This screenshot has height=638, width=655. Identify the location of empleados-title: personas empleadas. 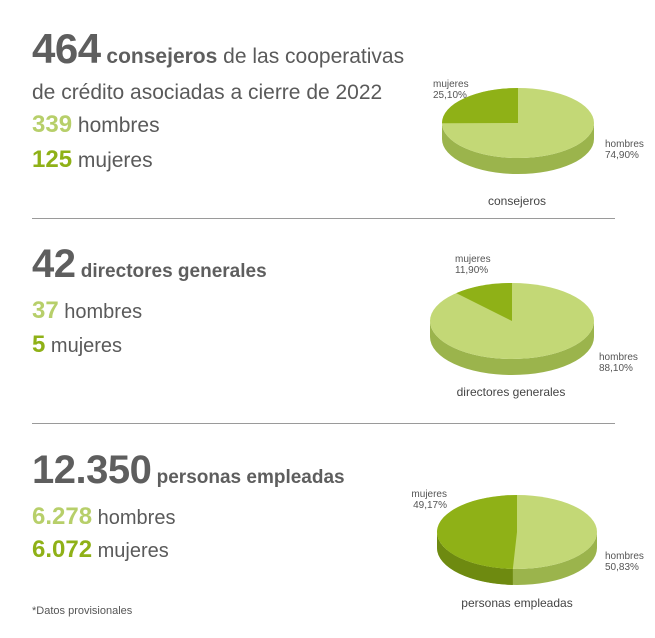
(250, 477).